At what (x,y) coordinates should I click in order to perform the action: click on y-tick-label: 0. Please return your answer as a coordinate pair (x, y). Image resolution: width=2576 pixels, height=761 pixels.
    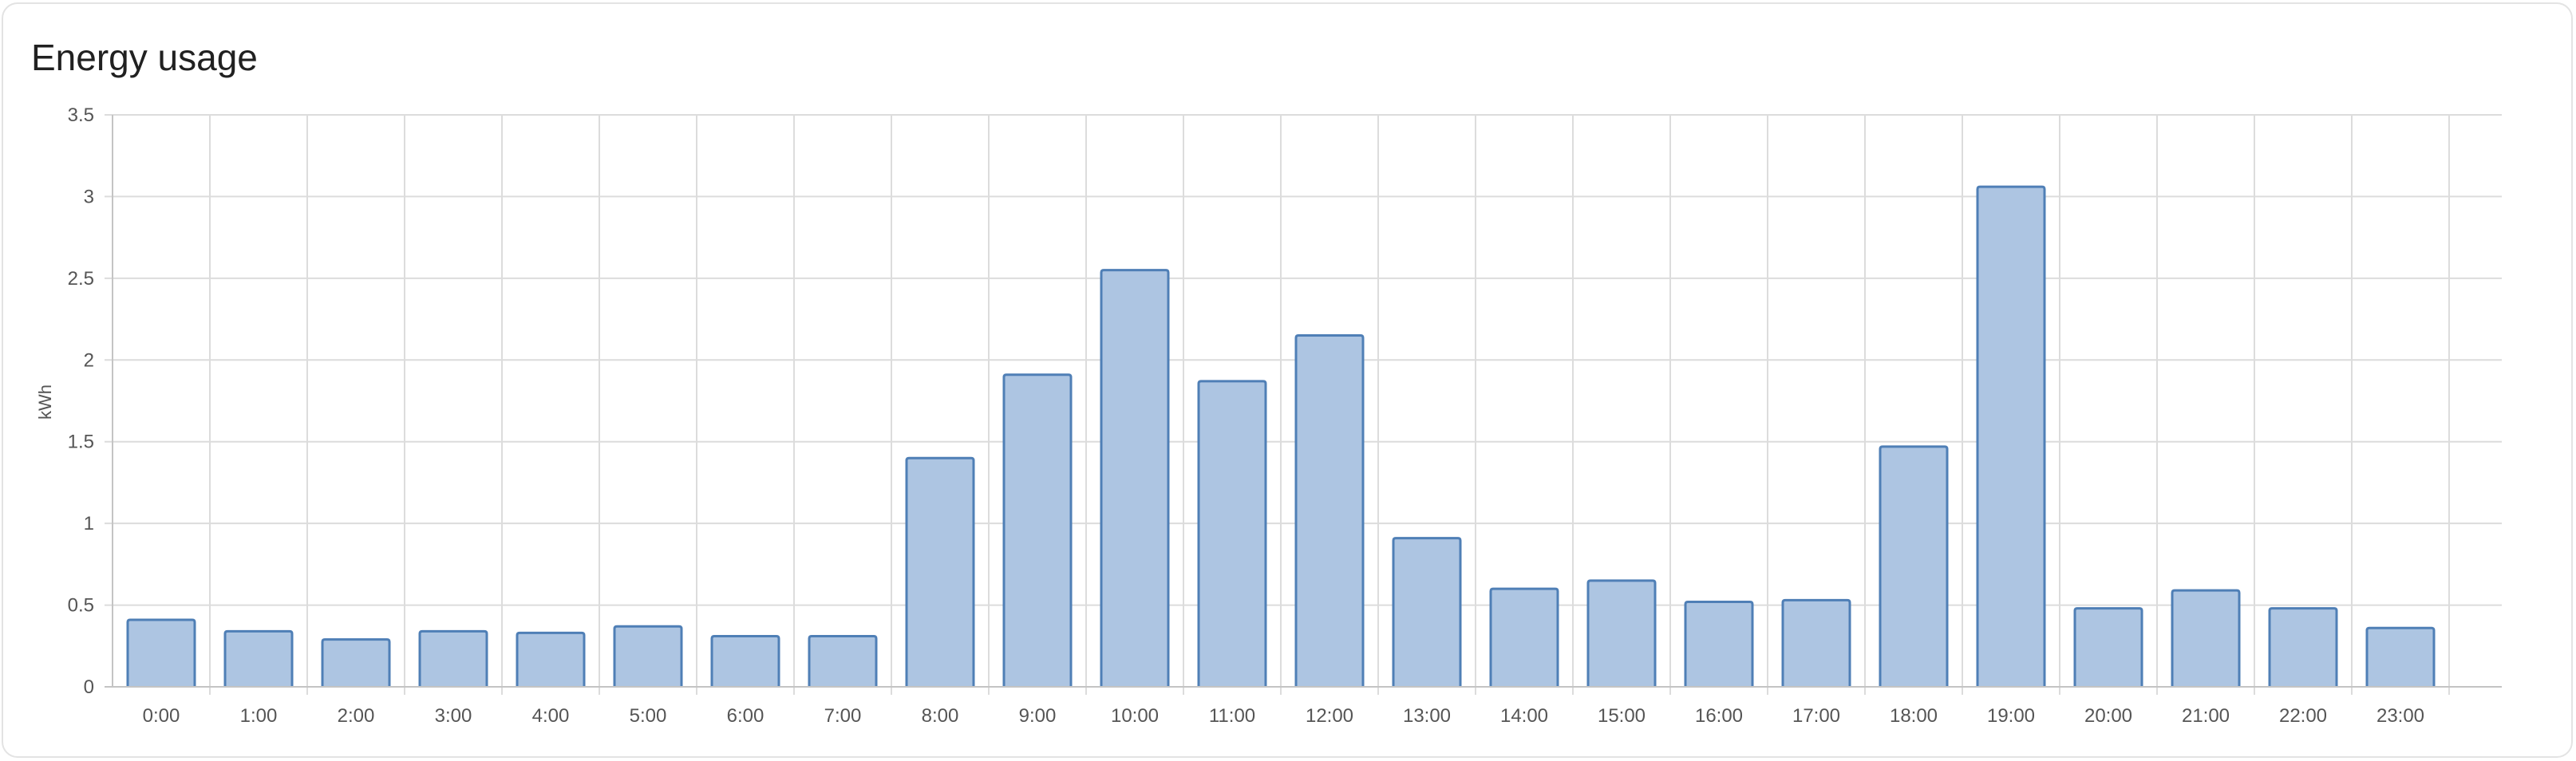
    Looking at the image, I should click on (89, 687).